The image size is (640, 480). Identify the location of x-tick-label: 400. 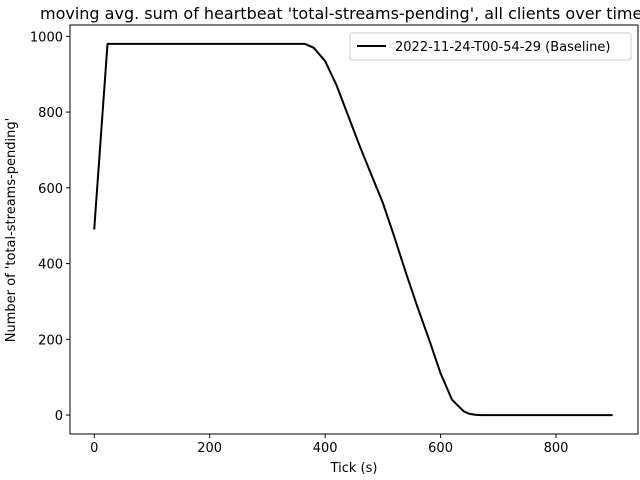
(325, 448).